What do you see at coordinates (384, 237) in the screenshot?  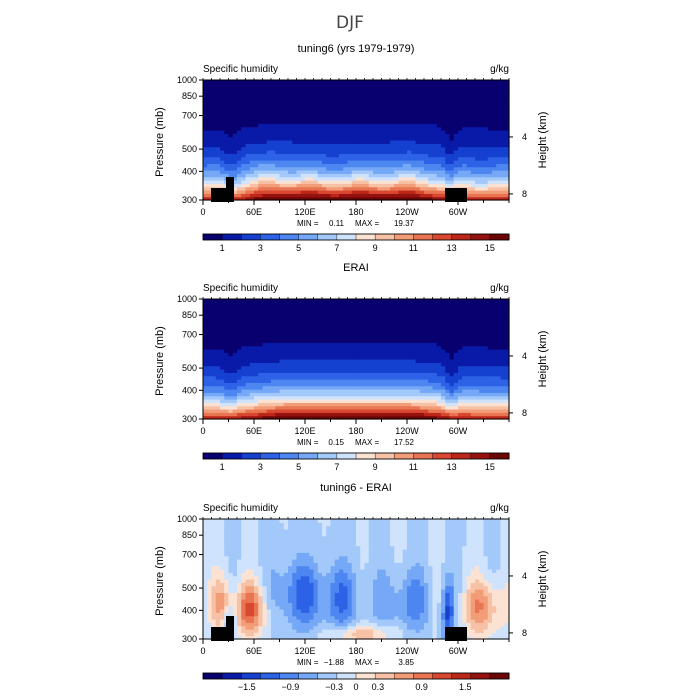 I see `colorbar-swatch` at bounding box center [384, 237].